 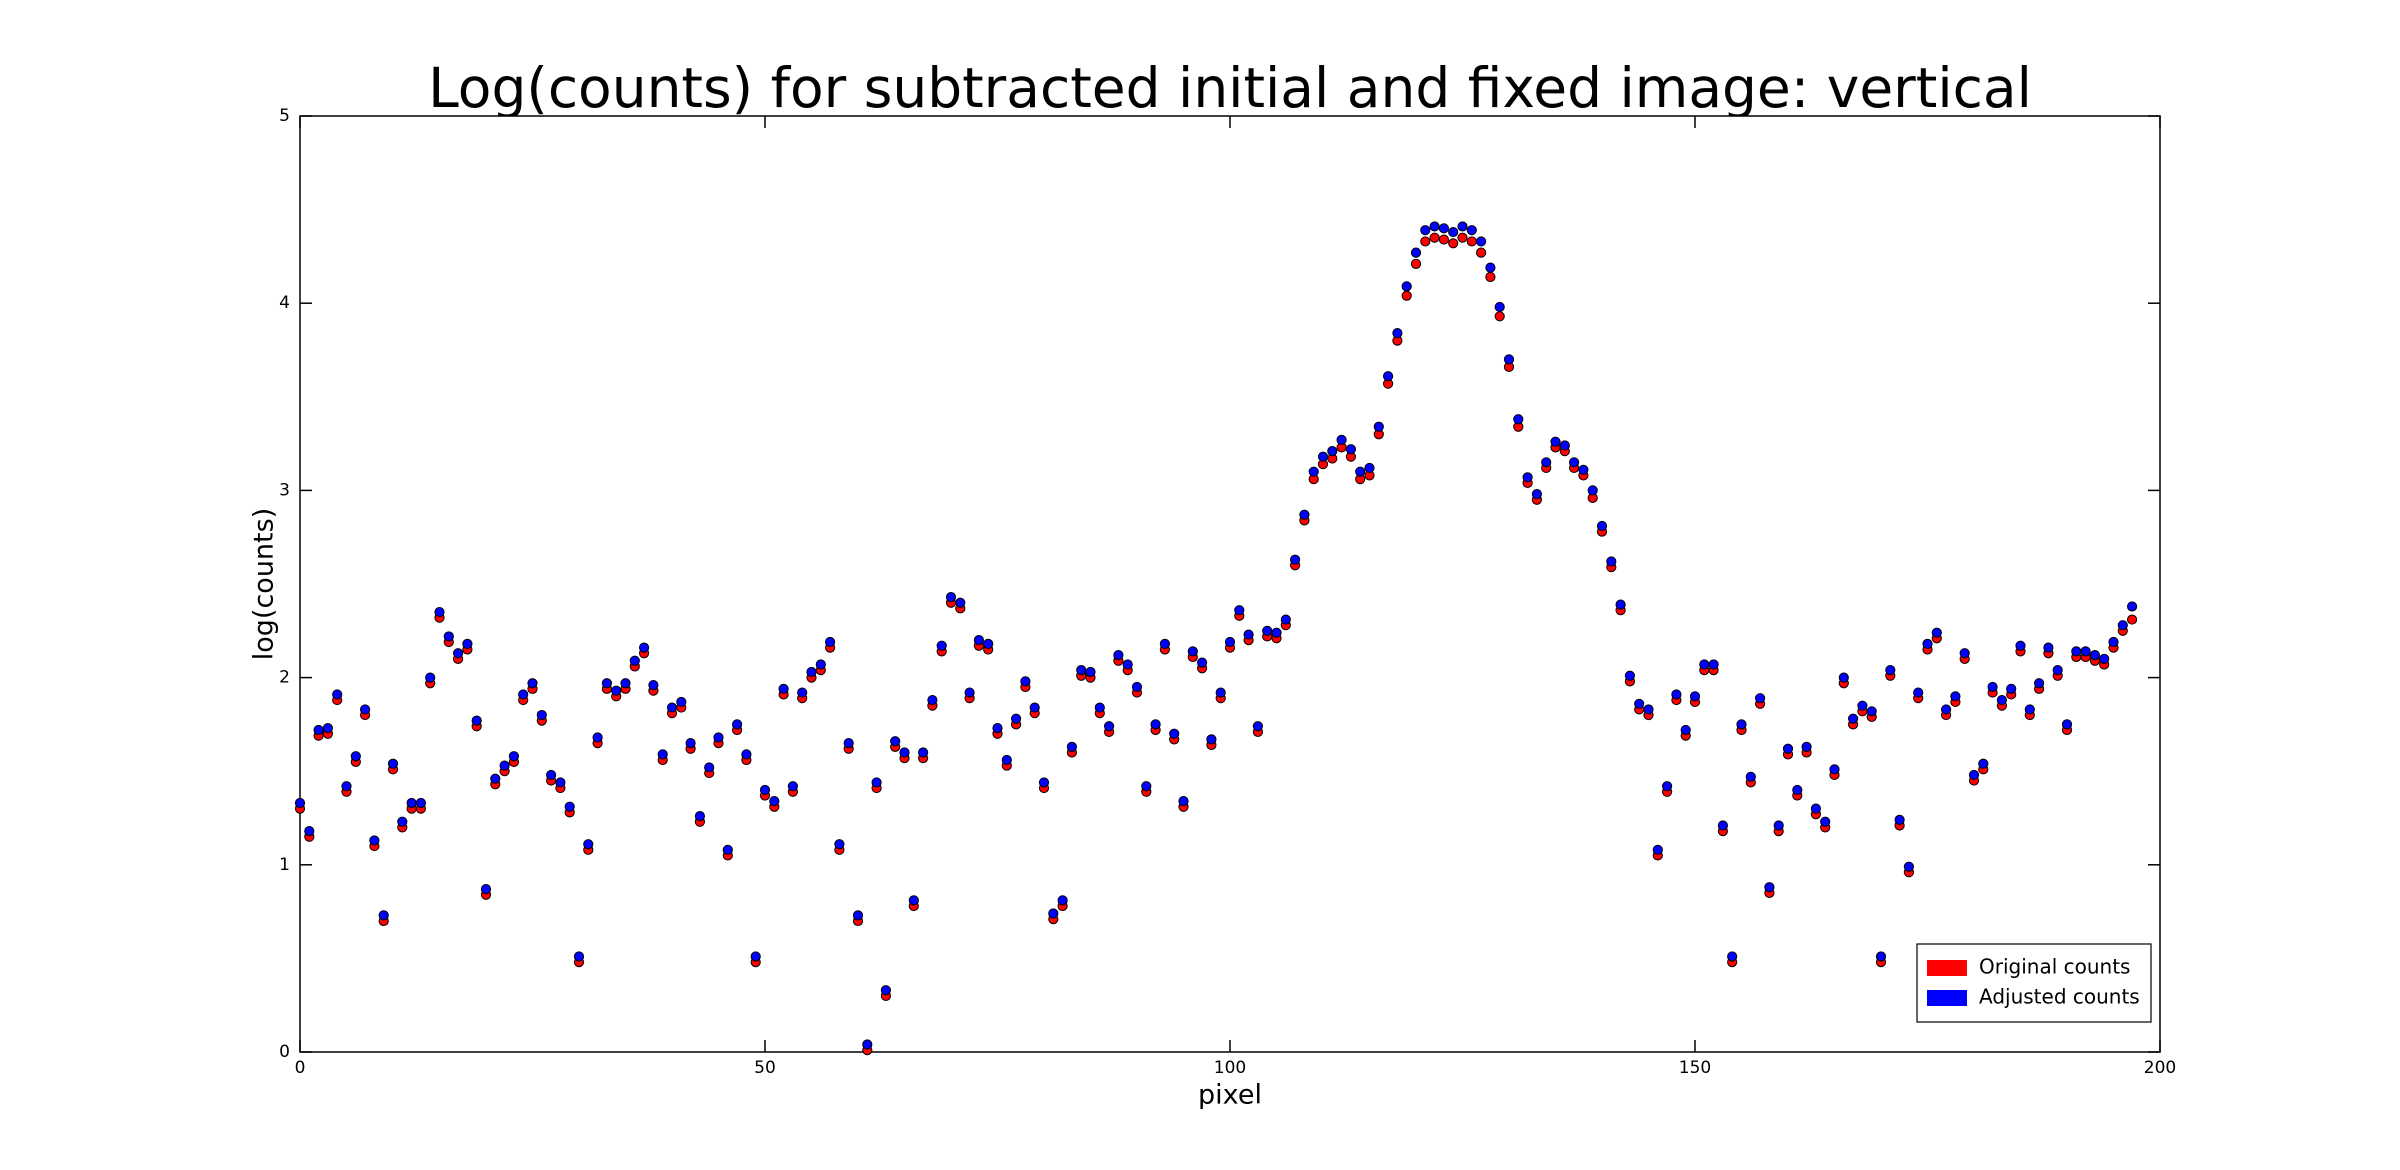 I want to click on legend-label: Original counts, so click(x=2054, y=967).